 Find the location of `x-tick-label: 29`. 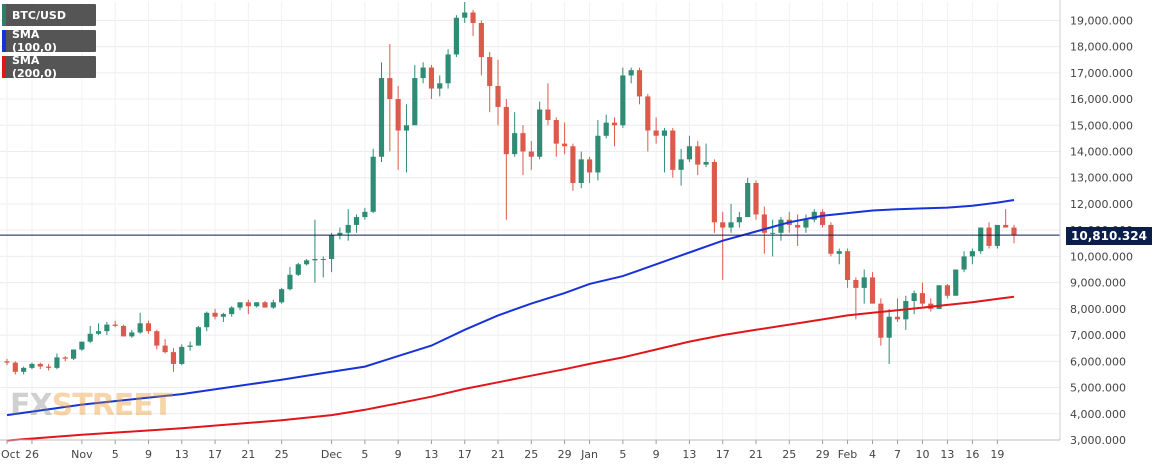

x-tick-label: 29 is located at coordinates (823, 454).